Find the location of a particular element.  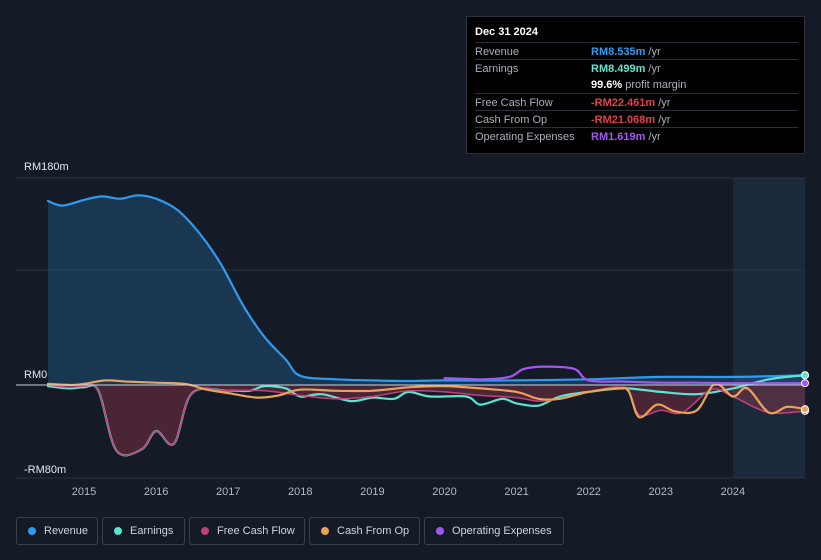

tooltip-value: 99.6% profit margin is located at coordinates (639, 85).